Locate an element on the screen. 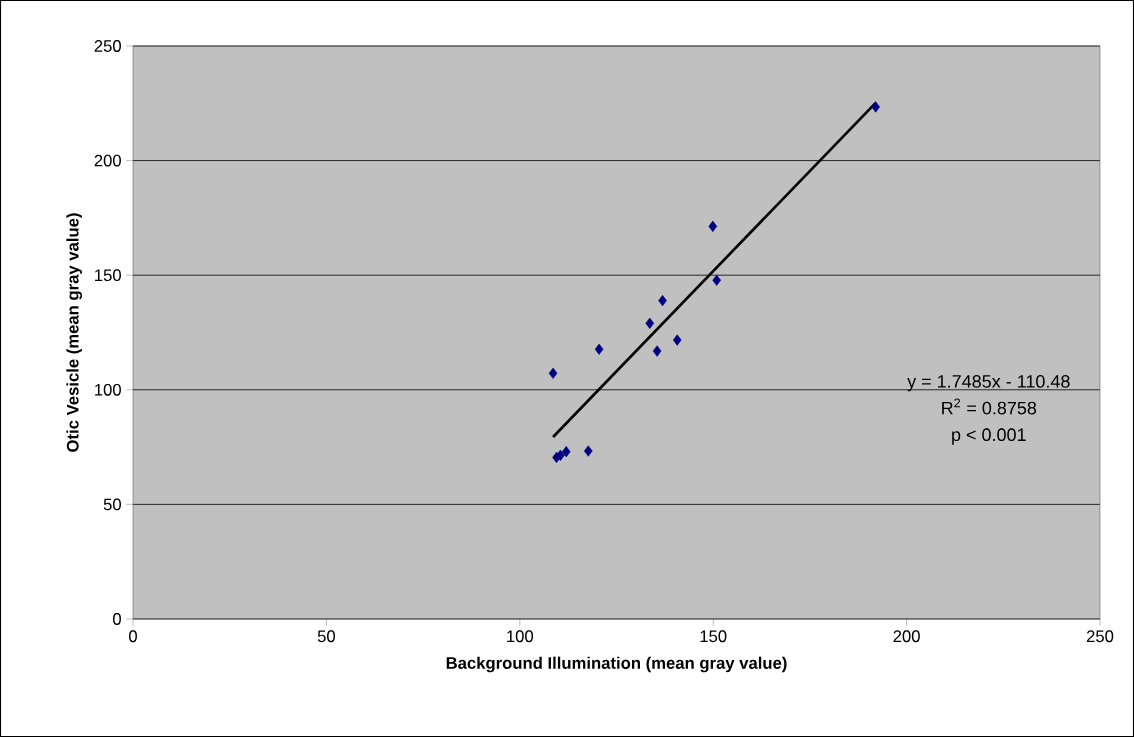 The width and height of the screenshot is (1134, 737). annotation: p < 0.001 is located at coordinates (989, 436).